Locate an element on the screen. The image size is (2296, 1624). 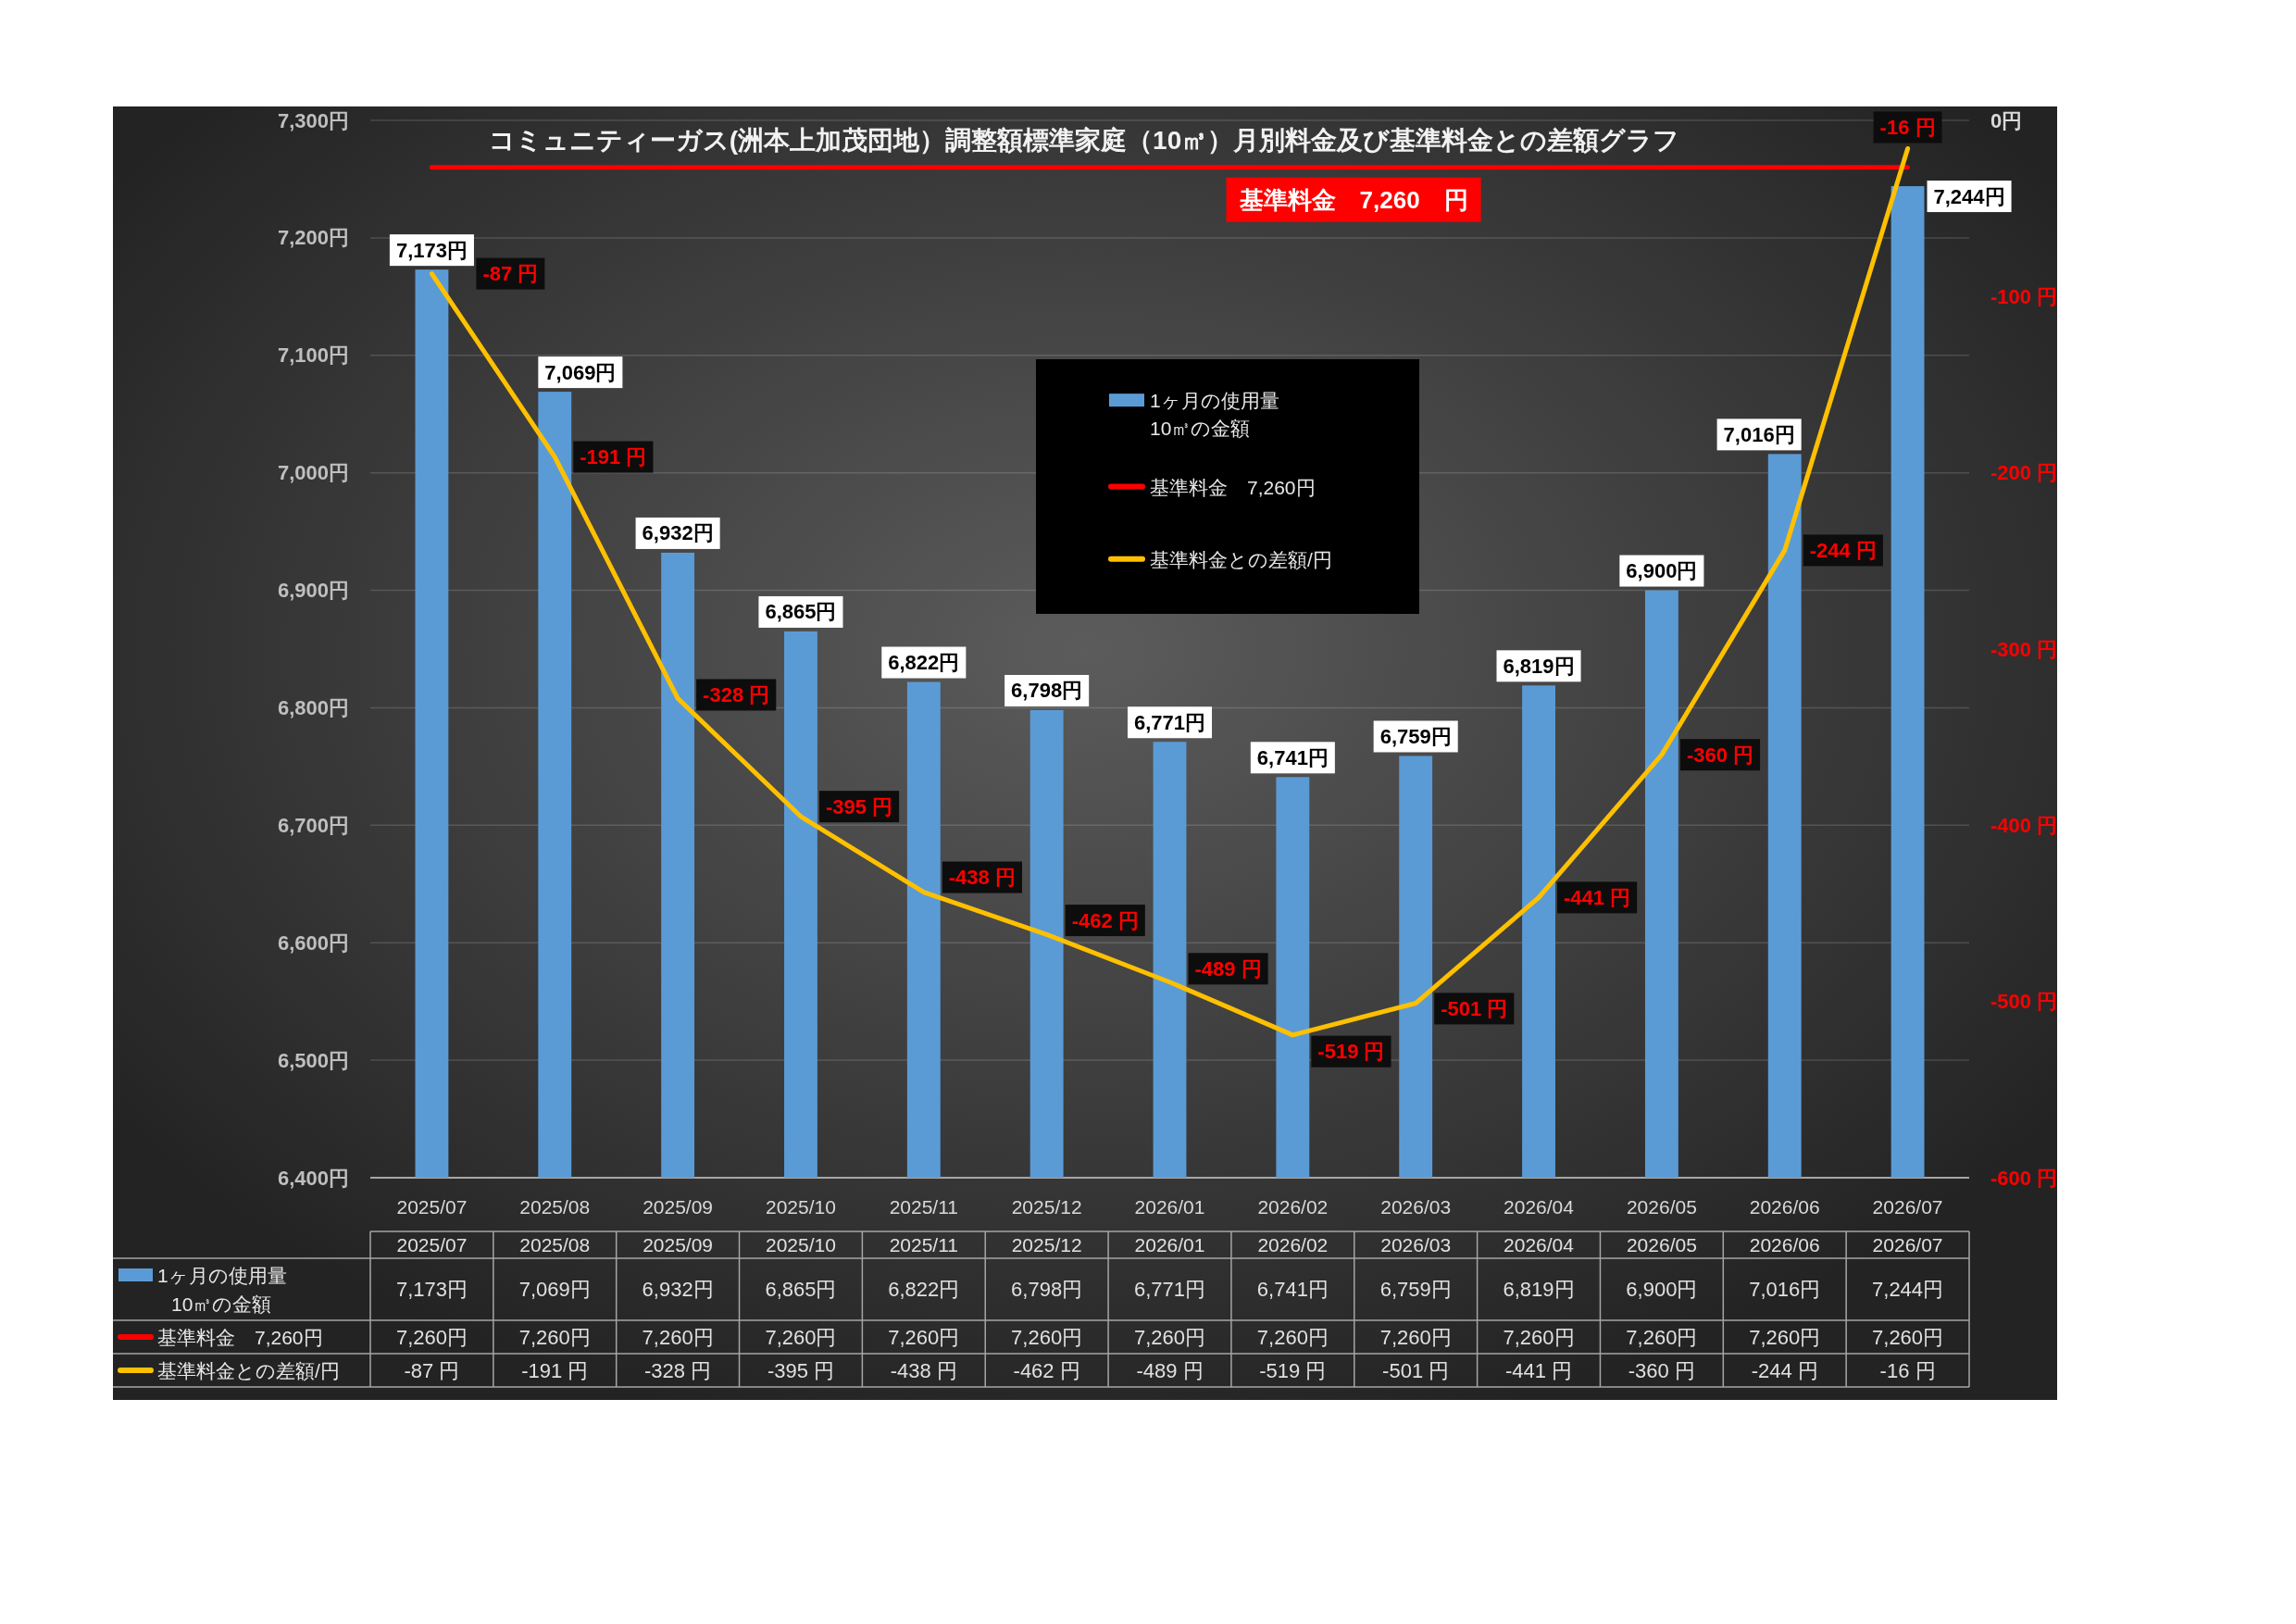
data-label: 6,771円 is located at coordinates (1169, 1289).